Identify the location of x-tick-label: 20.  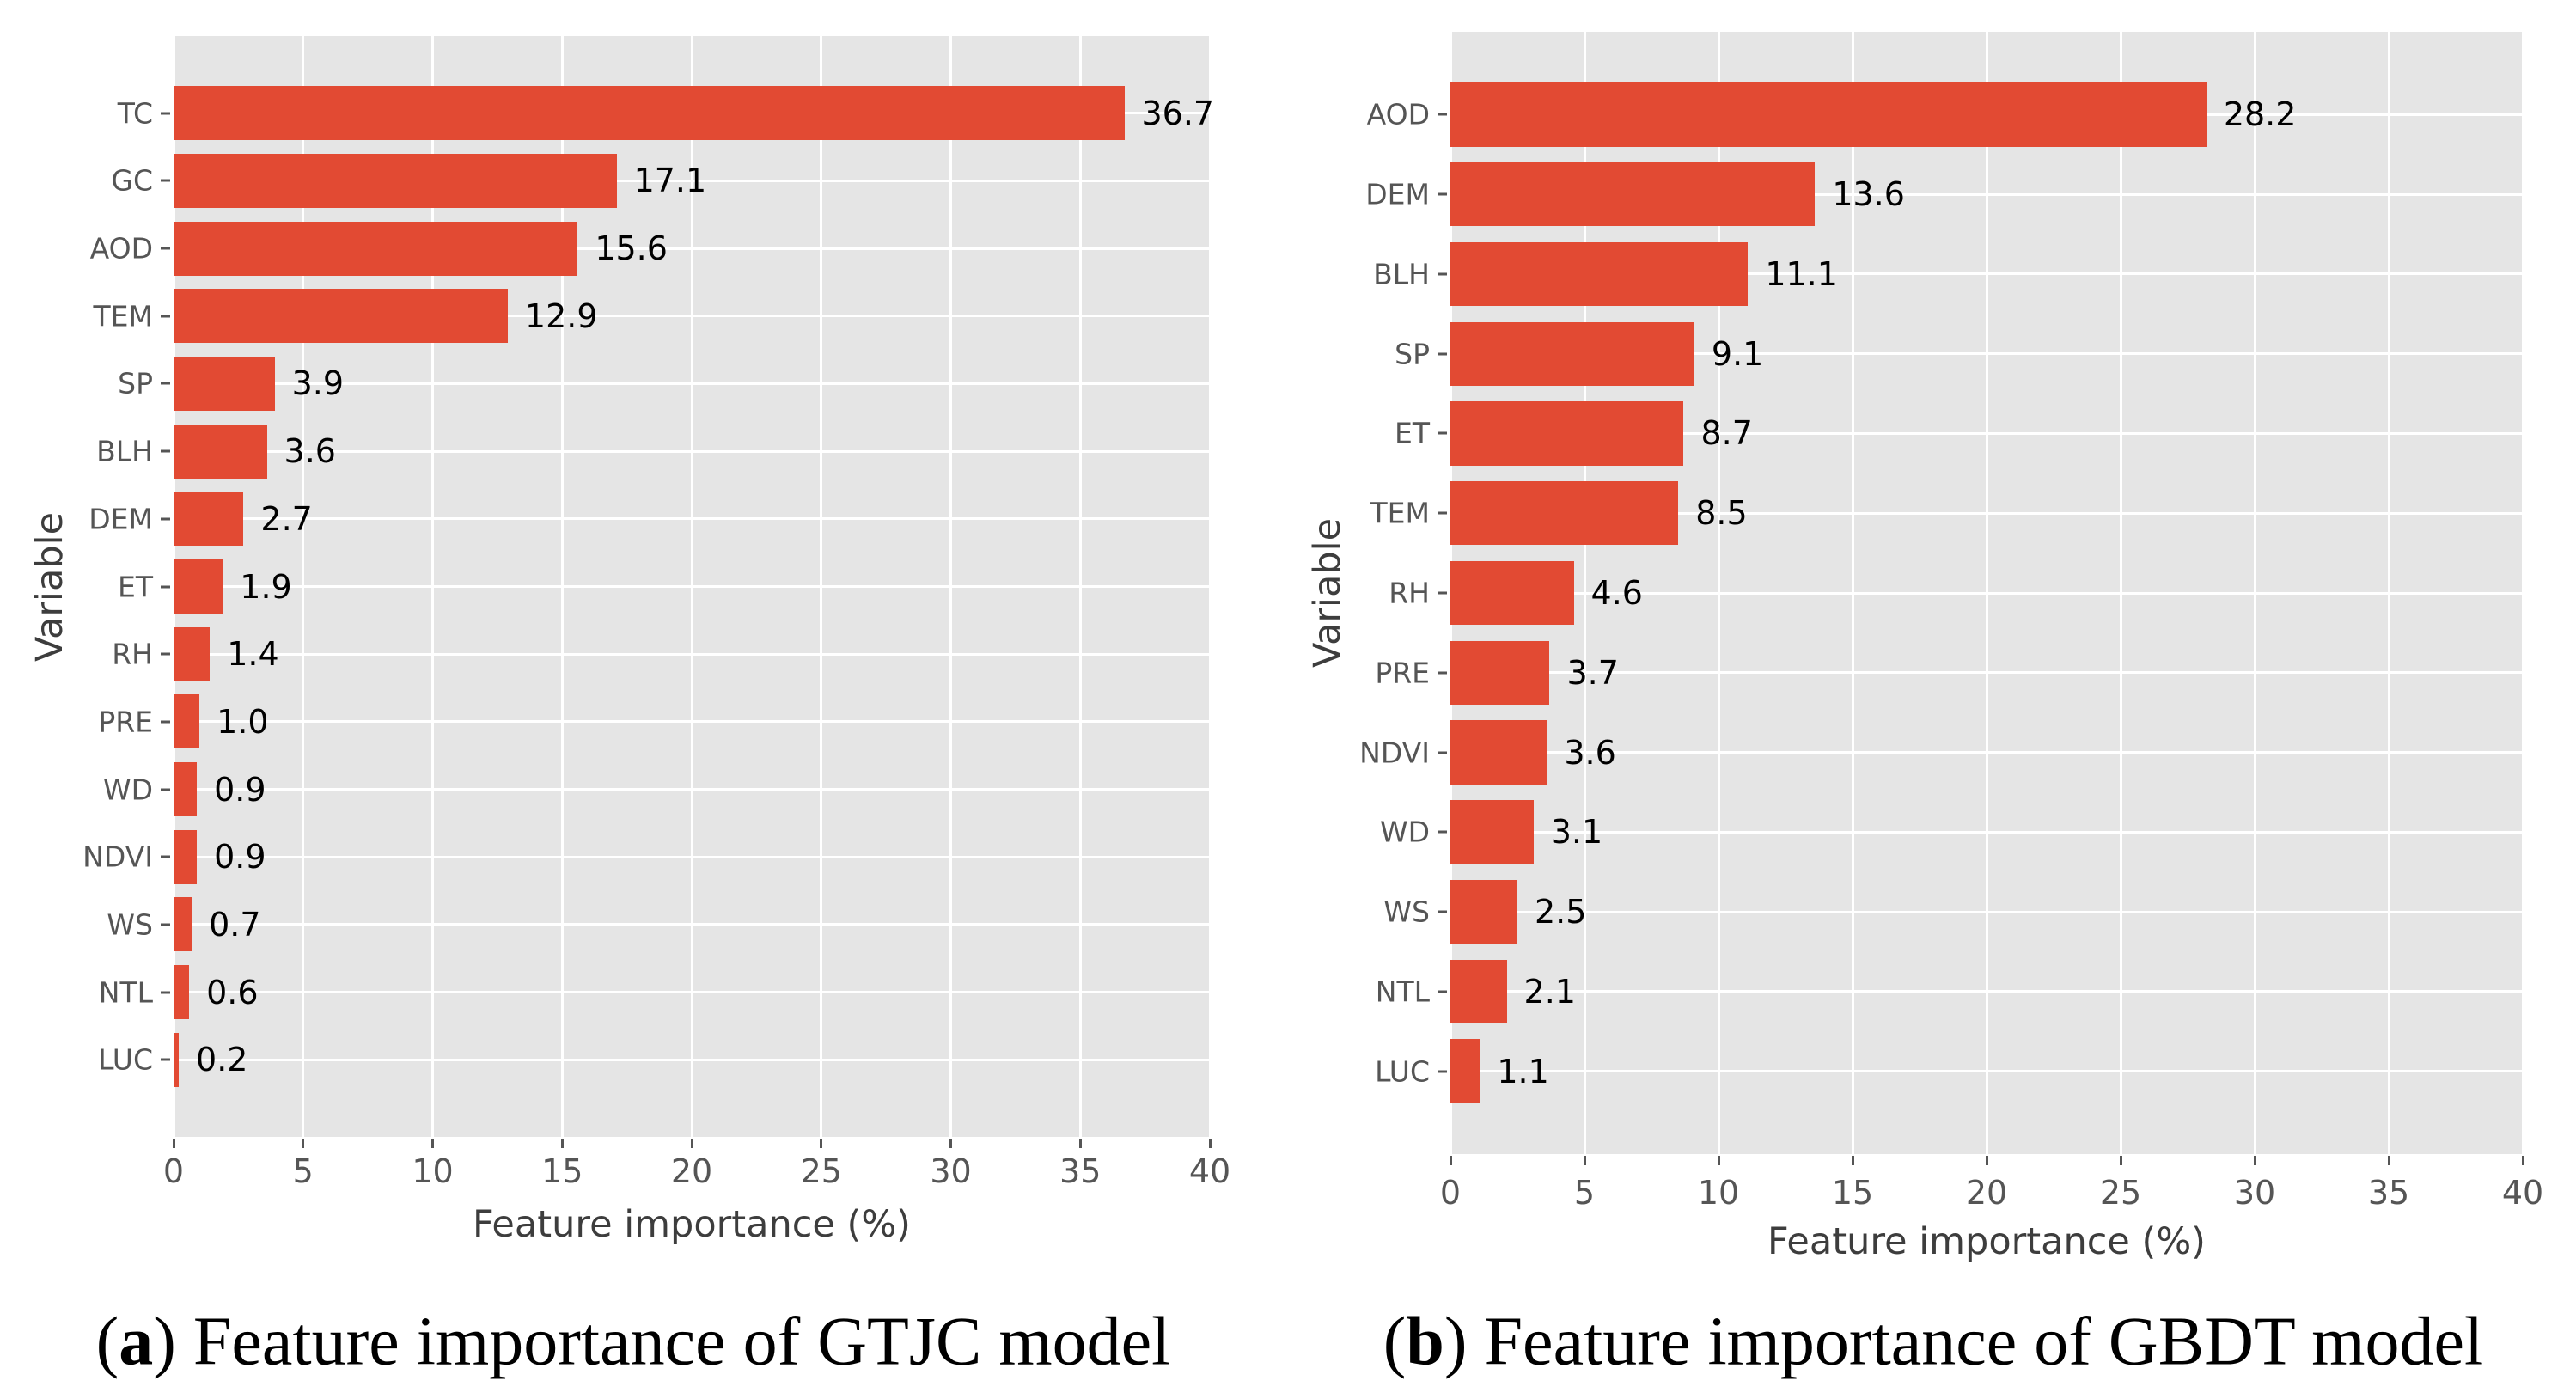
(1986, 1193).